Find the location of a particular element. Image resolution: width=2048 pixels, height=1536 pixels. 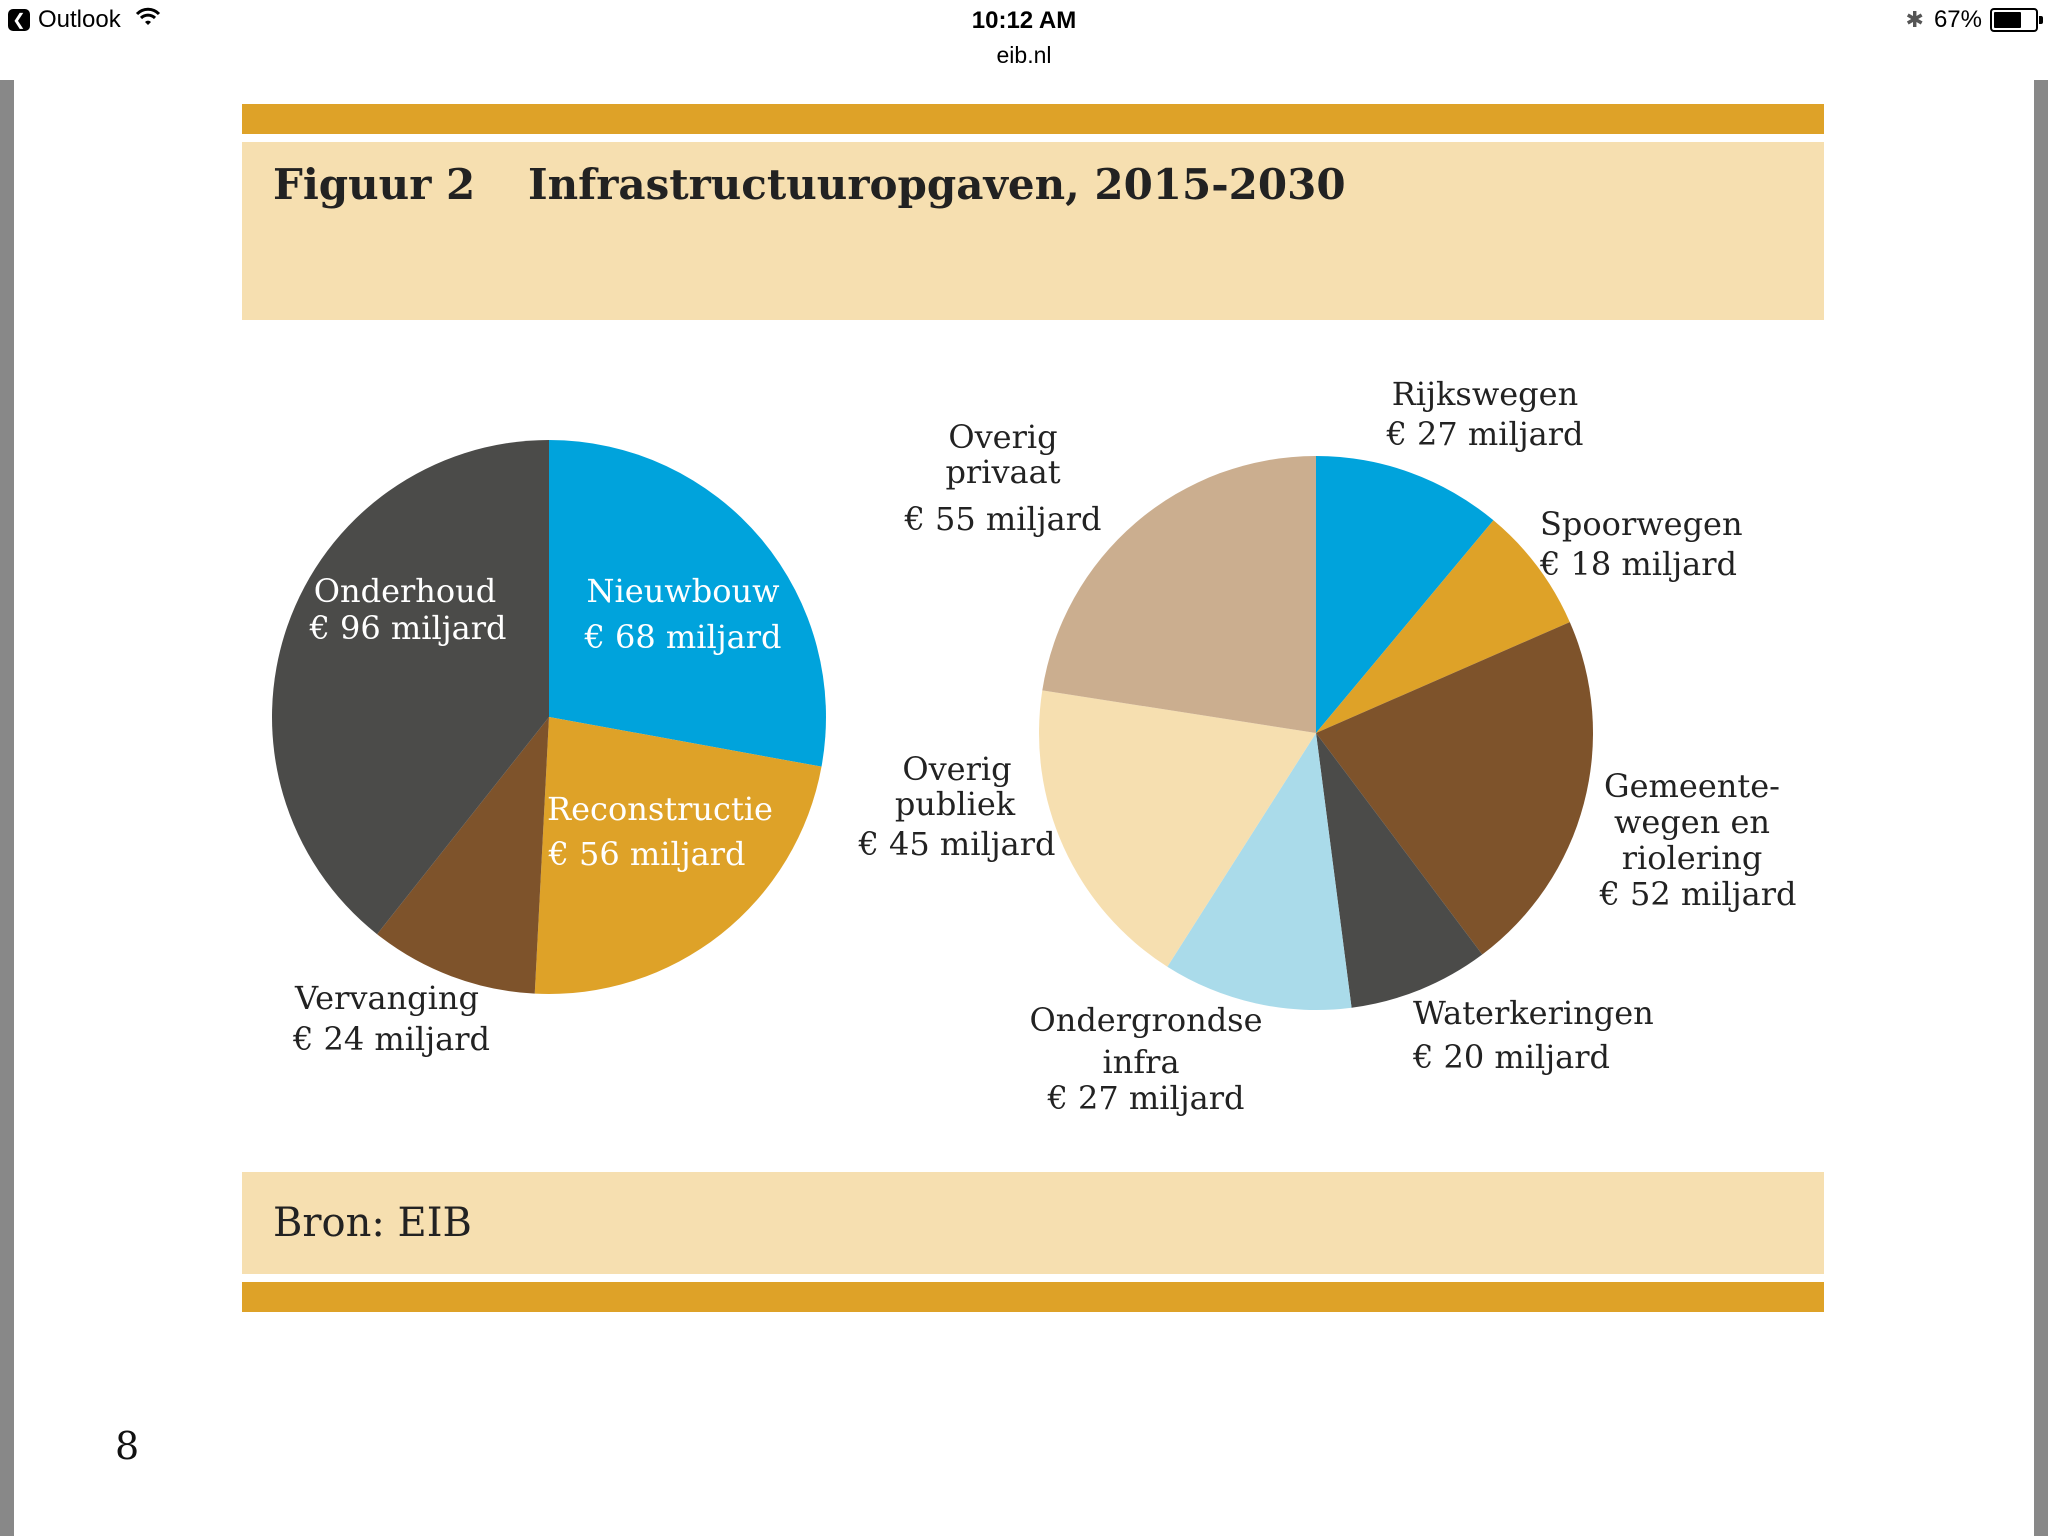

back-app-label: Outlook is located at coordinates (79, 19).